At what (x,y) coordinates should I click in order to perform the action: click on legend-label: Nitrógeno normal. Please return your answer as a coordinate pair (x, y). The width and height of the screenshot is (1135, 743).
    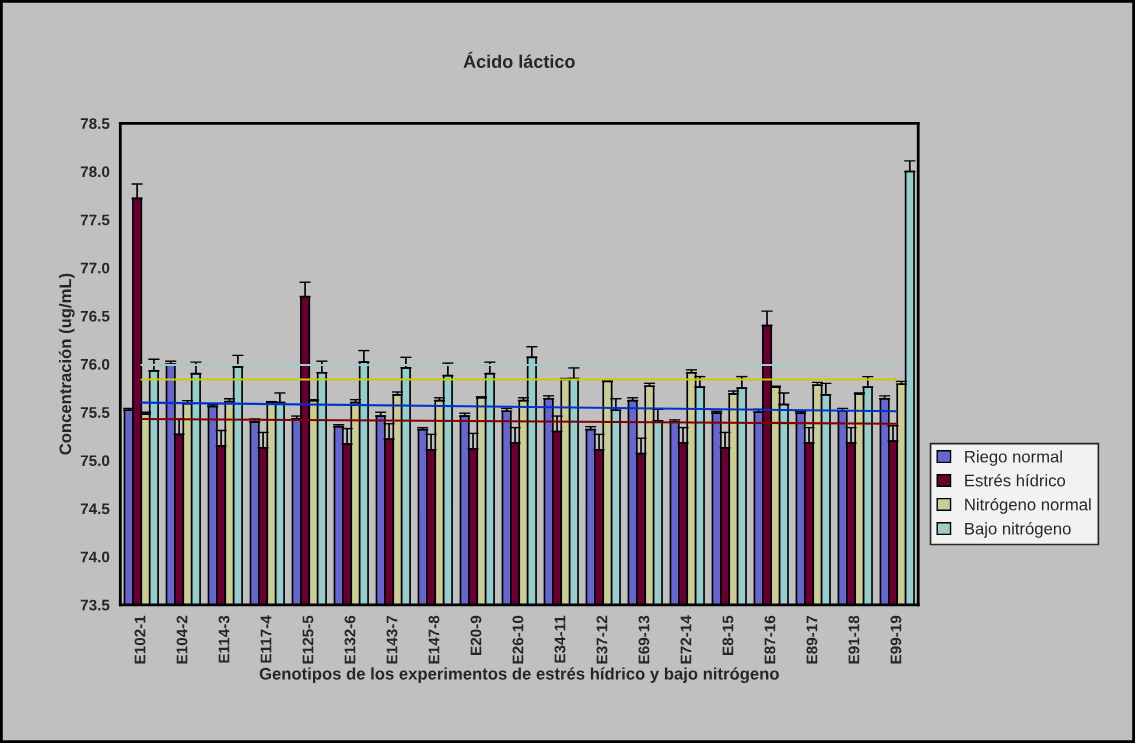
    Looking at the image, I should click on (1028, 506).